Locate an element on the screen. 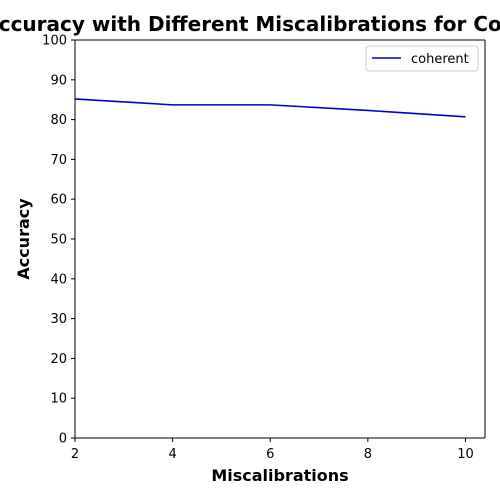 Image resolution: width=500 pixels, height=500 pixels. legend-label: coherent is located at coordinates (440, 59).